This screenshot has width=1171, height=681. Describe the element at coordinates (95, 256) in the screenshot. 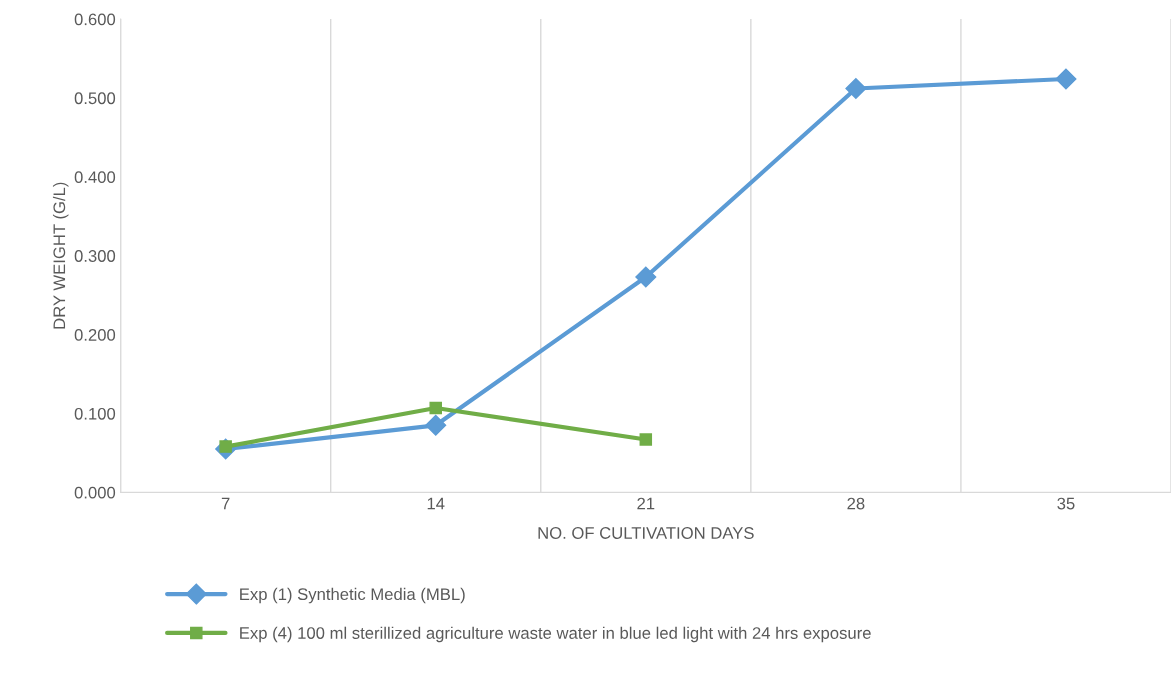

I see `y-tick-label: 0.300` at that location.